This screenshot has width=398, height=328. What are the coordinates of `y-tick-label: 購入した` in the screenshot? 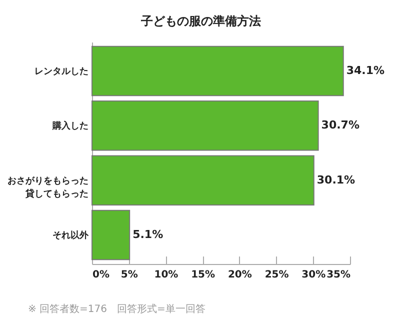 It's located at (70, 126).